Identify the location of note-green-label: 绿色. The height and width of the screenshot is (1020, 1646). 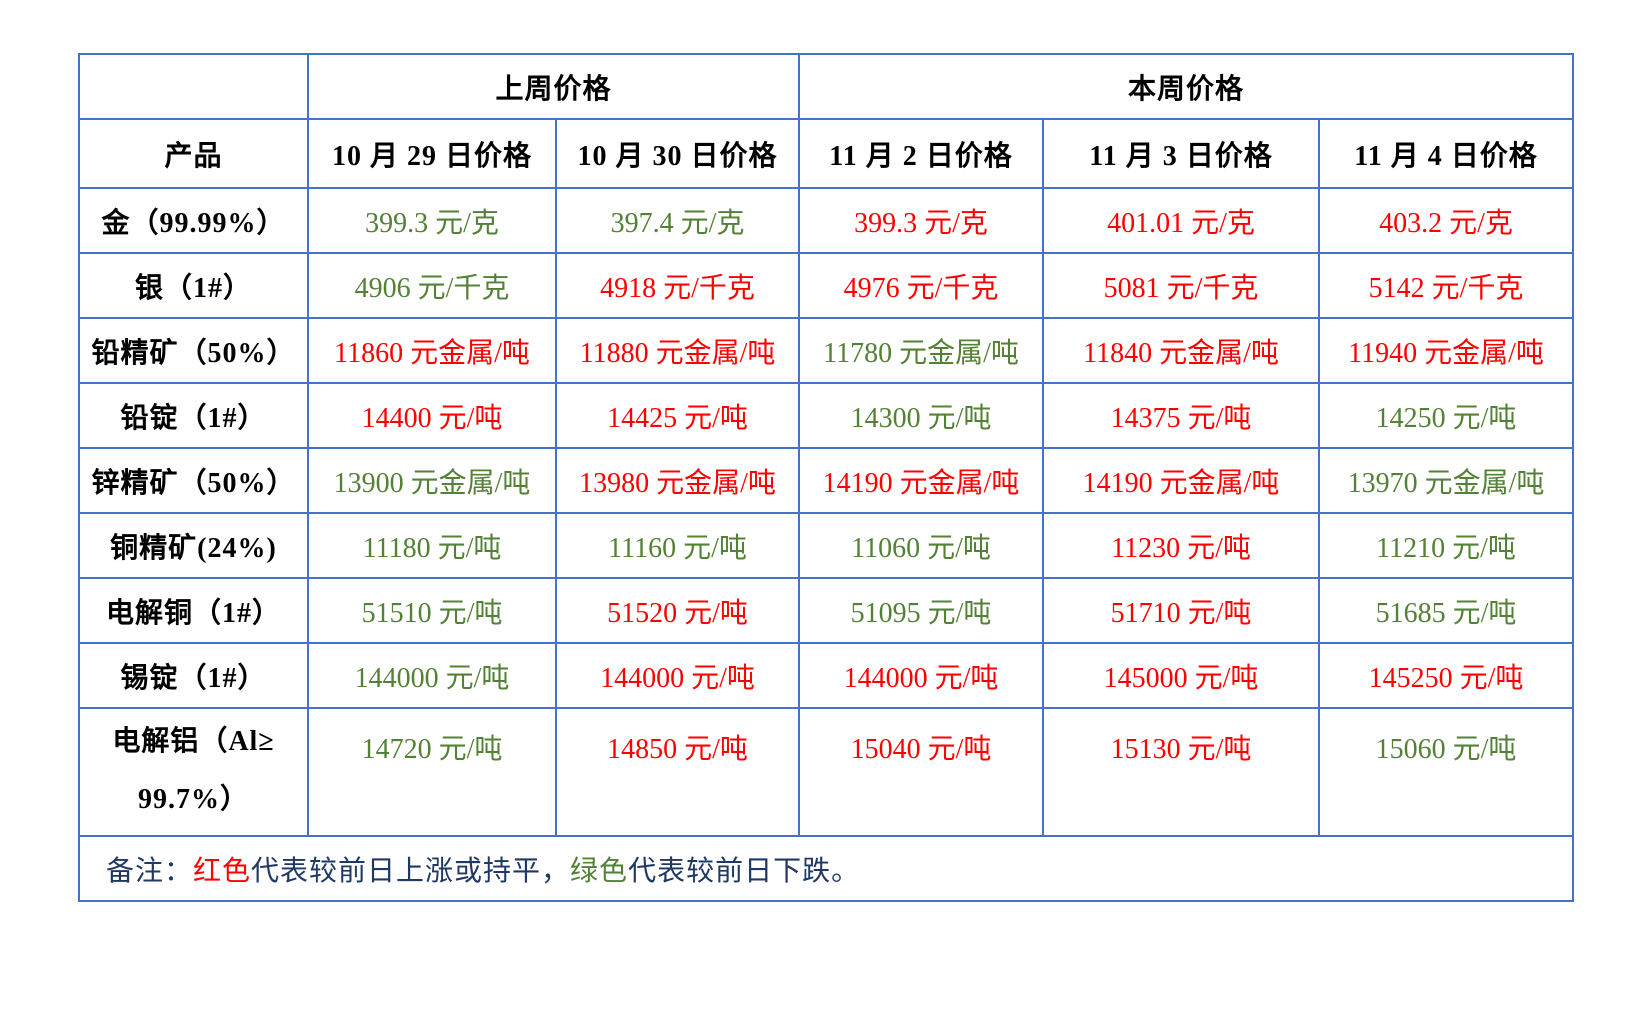
(599, 871).